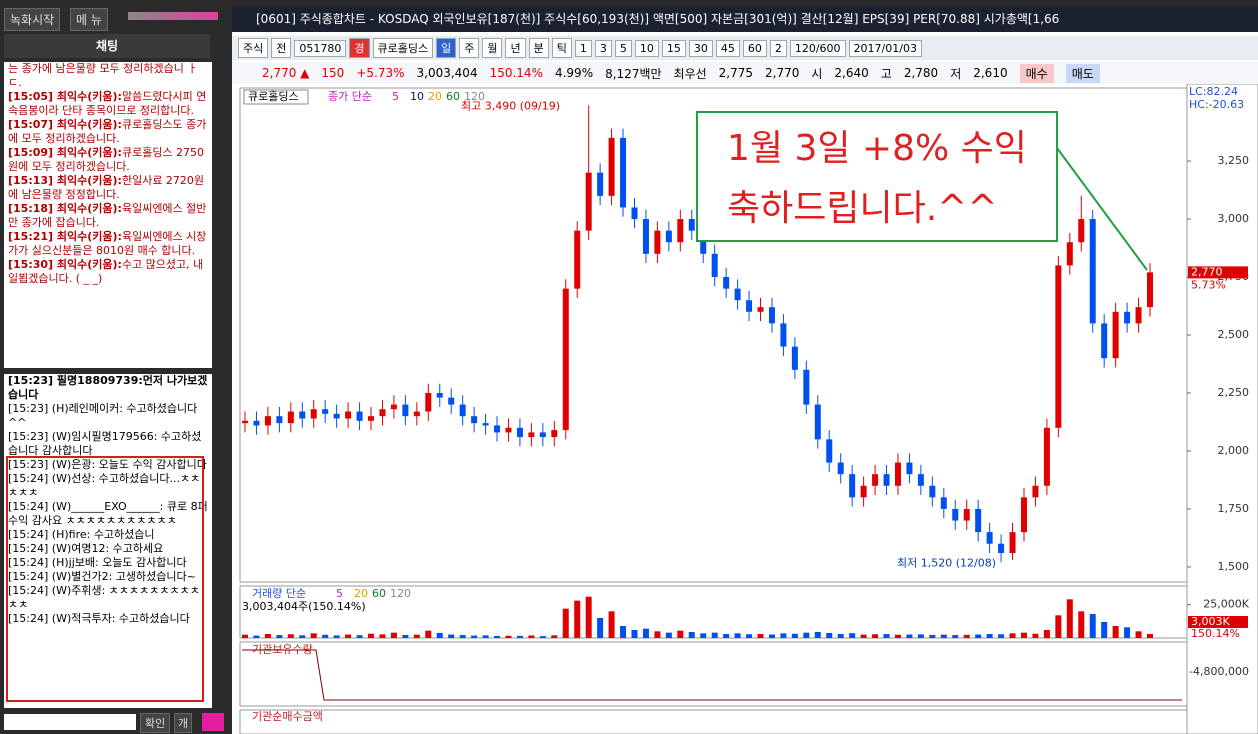 The width and height of the screenshot is (1258, 734). What do you see at coordinates (350, 96) in the screenshot?
I see `legend-ma: 종가 단순` at bounding box center [350, 96].